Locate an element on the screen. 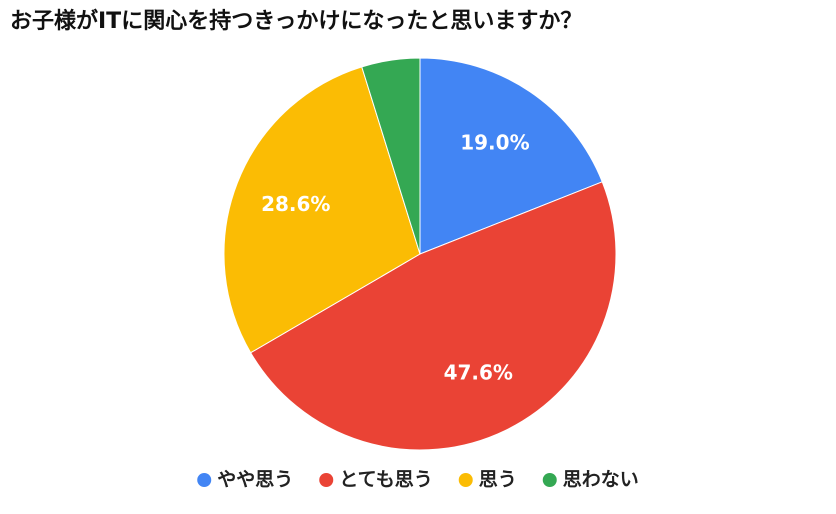 The height and width of the screenshot is (514, 836). legend-label: とても思う is located at coordinates (385, 480).